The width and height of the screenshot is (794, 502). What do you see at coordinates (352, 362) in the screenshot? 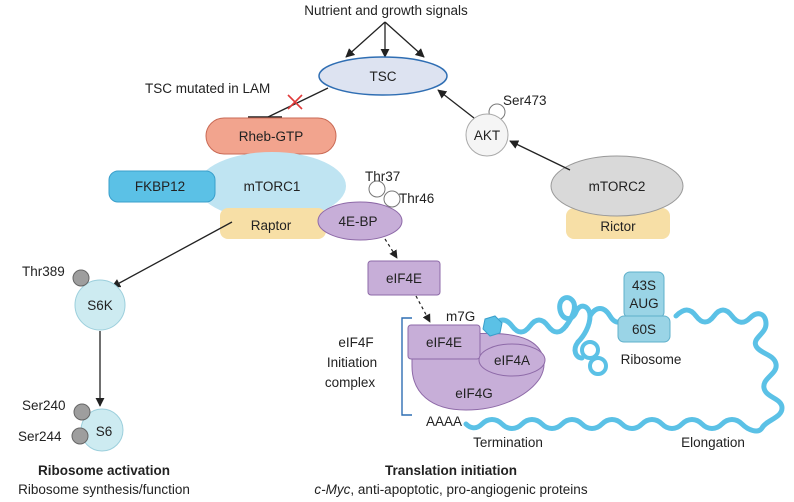
I see `eif4f-title-line2: Initiation` at bounding box center [352, 362].